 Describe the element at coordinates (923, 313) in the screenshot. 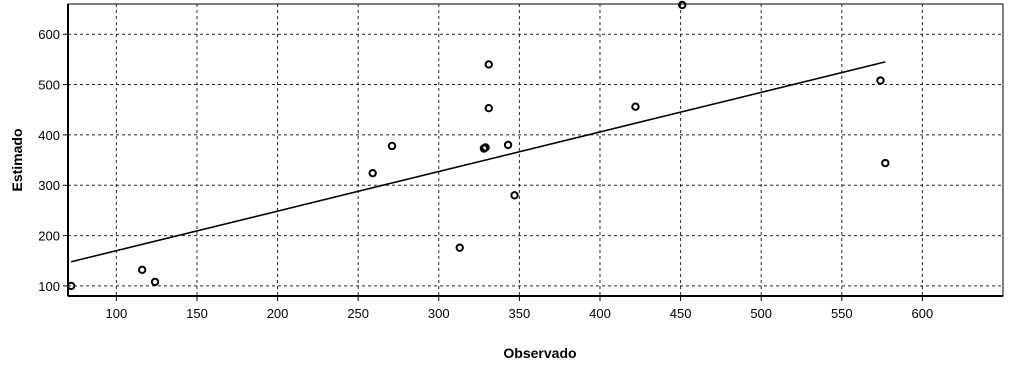

I see `x-tick-label: 600` at that location.